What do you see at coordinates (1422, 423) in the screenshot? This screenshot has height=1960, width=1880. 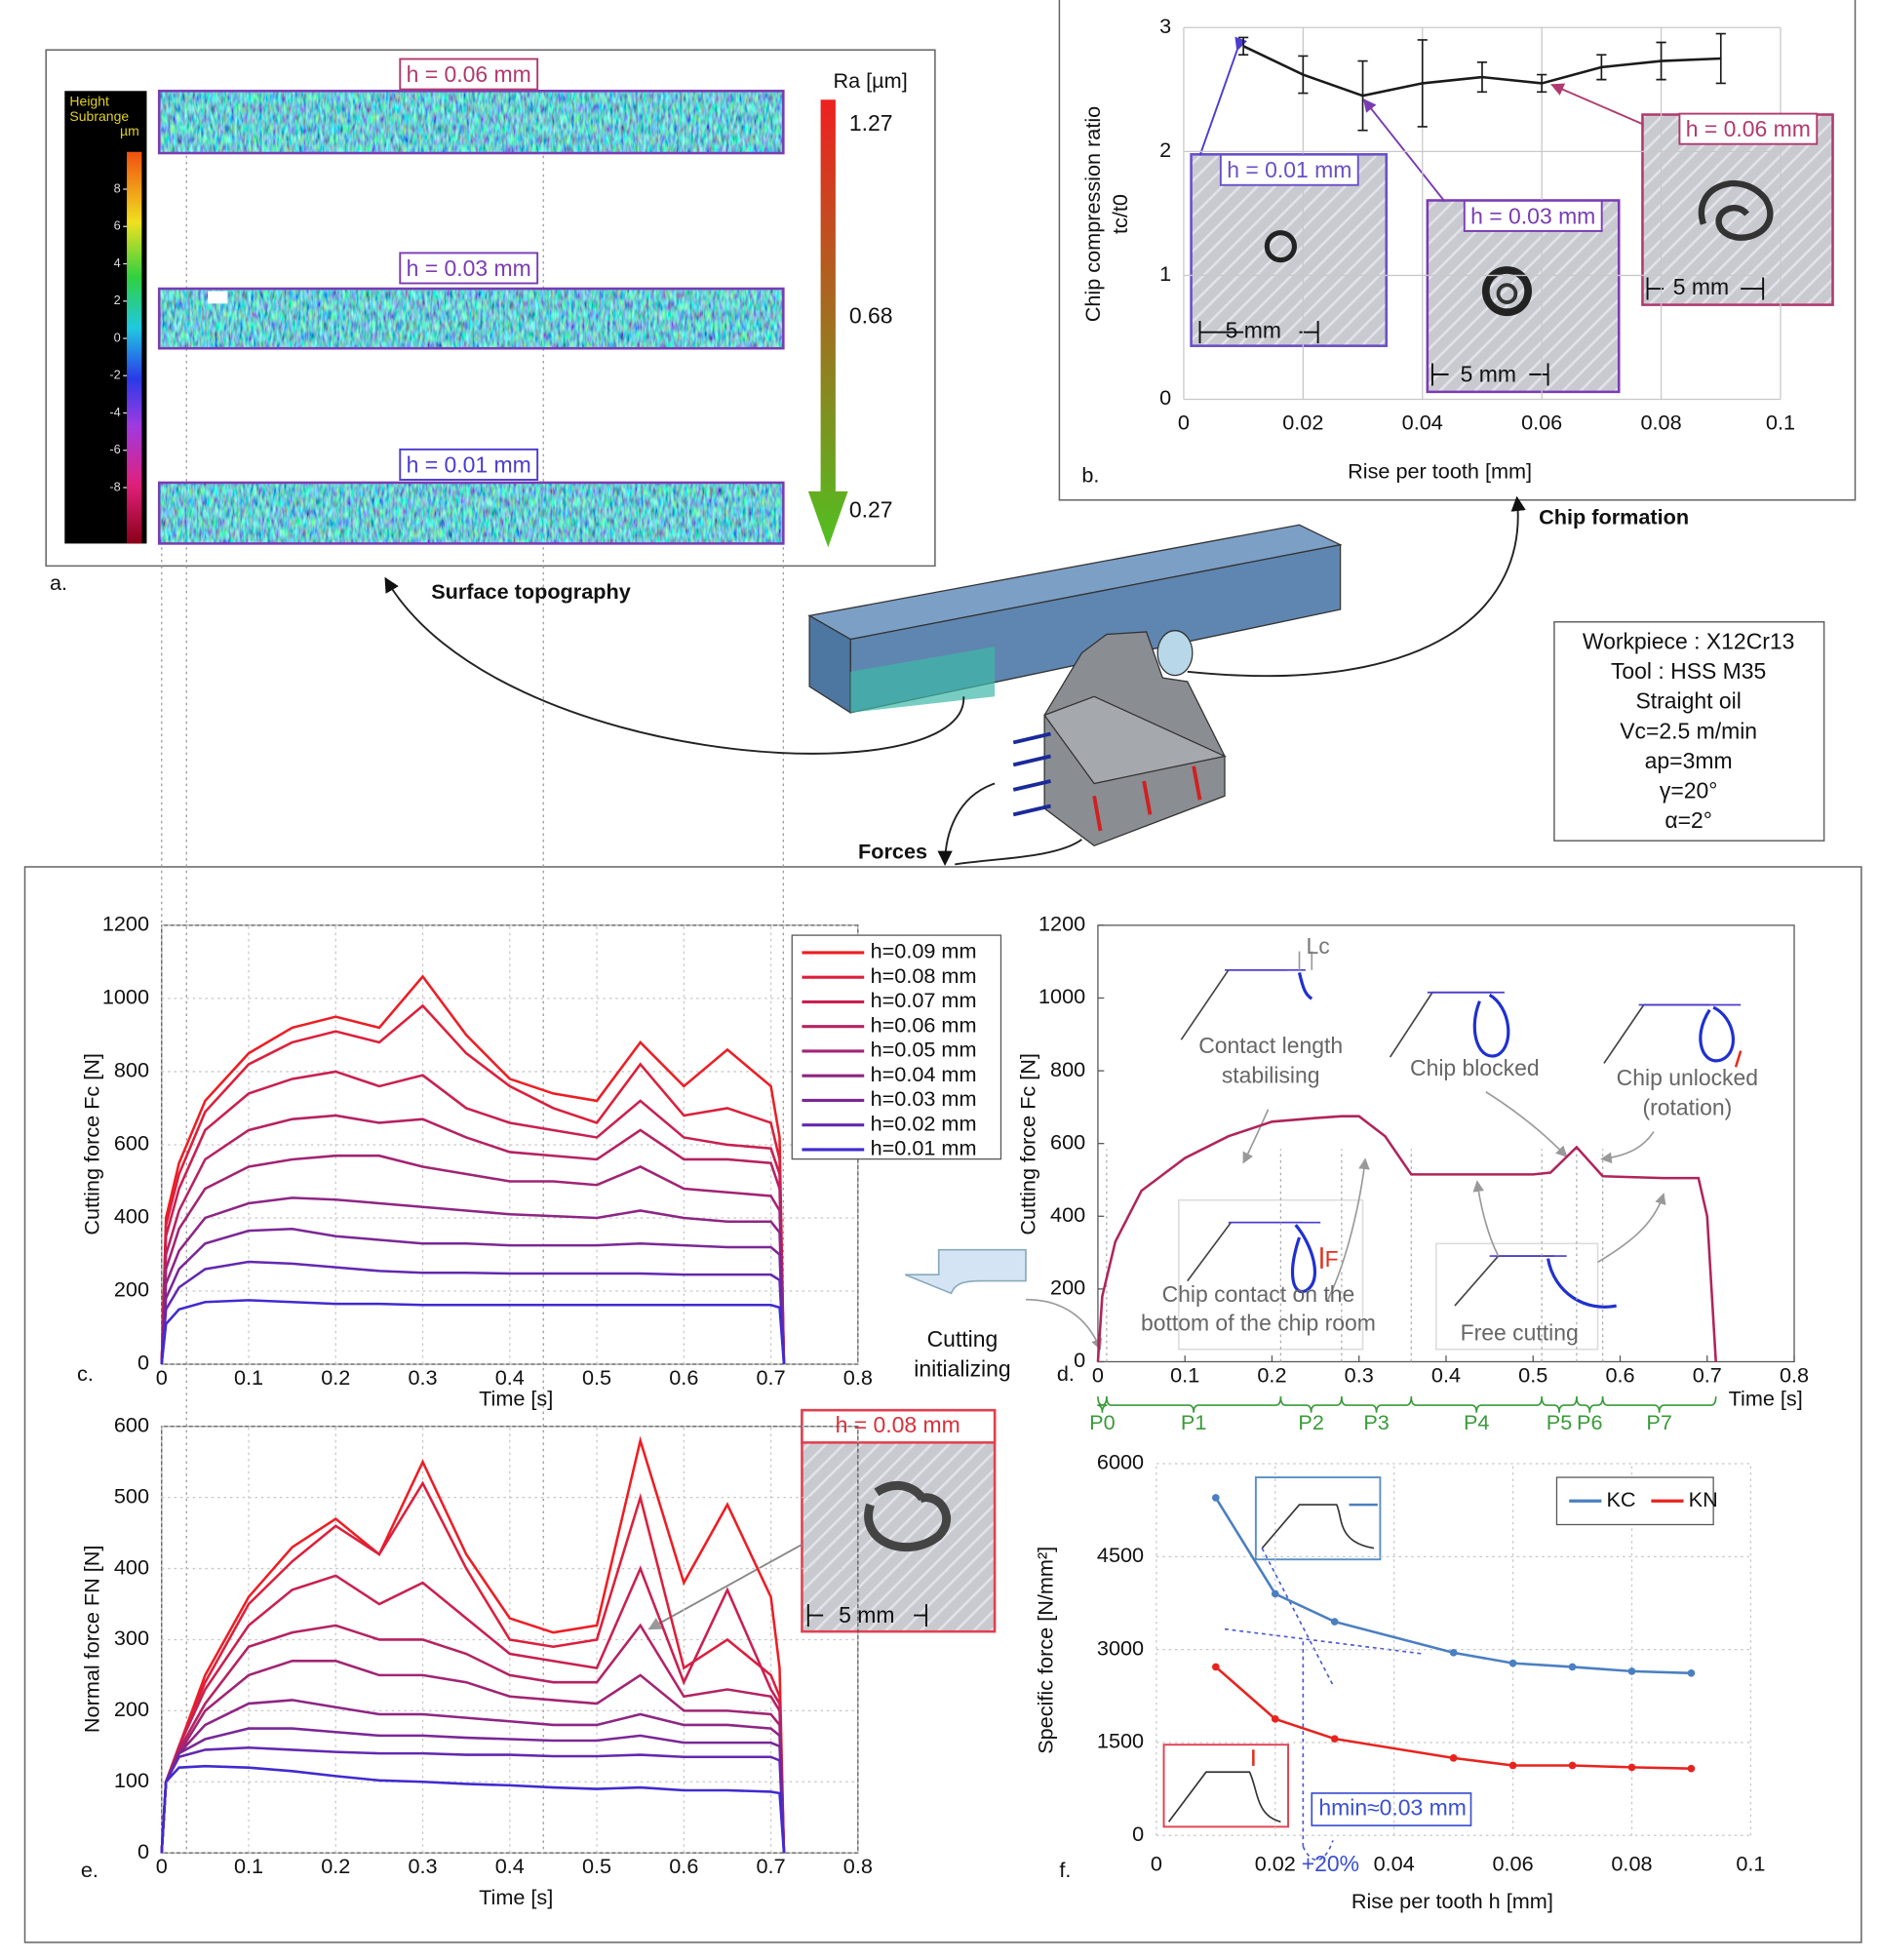 I see `x-tick-label: 0.04` at bounding box center [1422, 423].